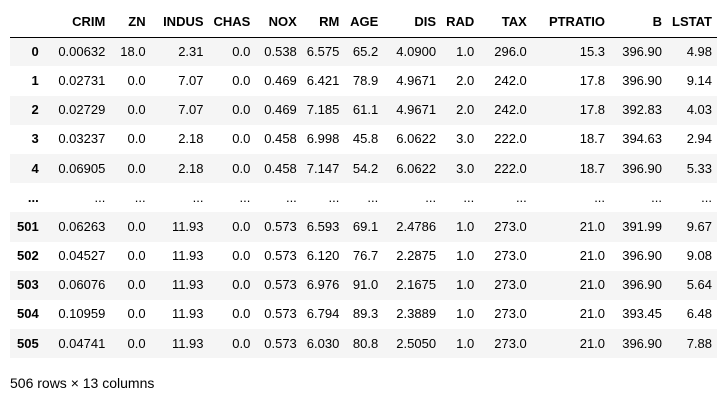 This screenshot has height=406, width=717. I want to click on index-header, so click(27, 23).